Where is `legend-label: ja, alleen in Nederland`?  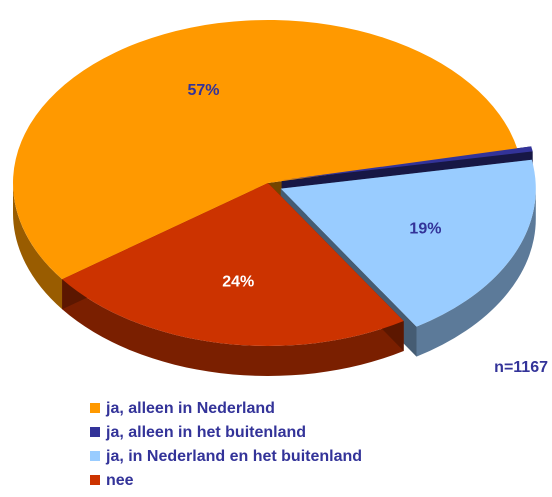 legend-label: ja, alleen in Nederland is located at coordinates (190, 408).